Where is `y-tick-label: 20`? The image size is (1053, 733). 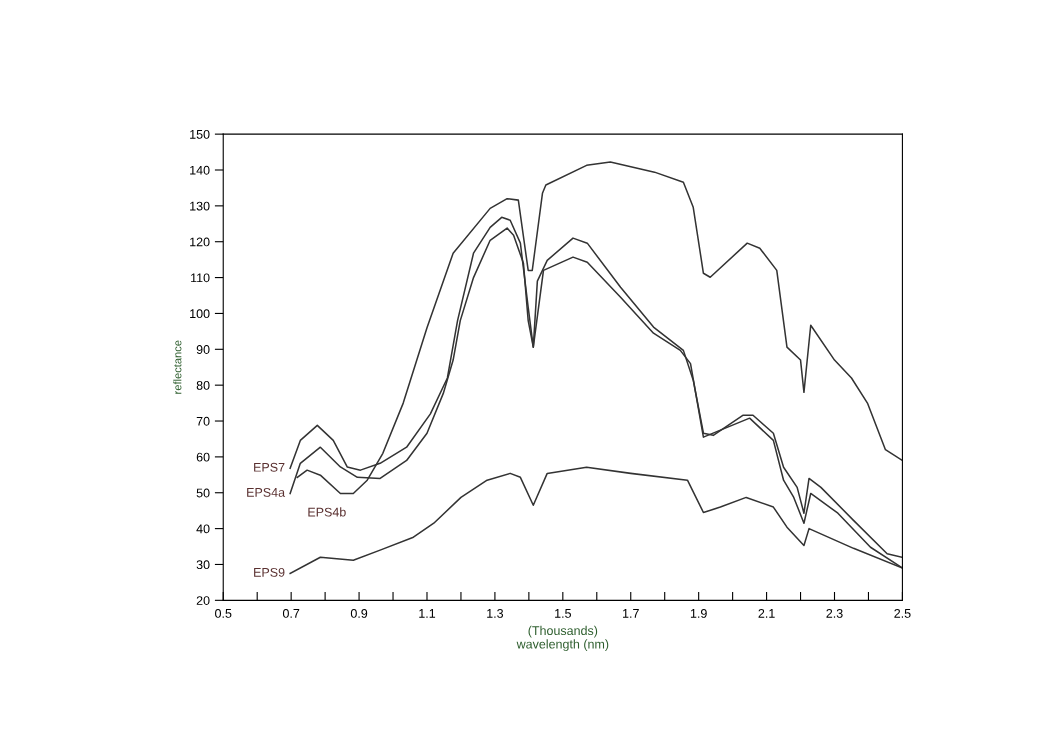 y-tick-label: 20 is located at coordinates (203, 600).